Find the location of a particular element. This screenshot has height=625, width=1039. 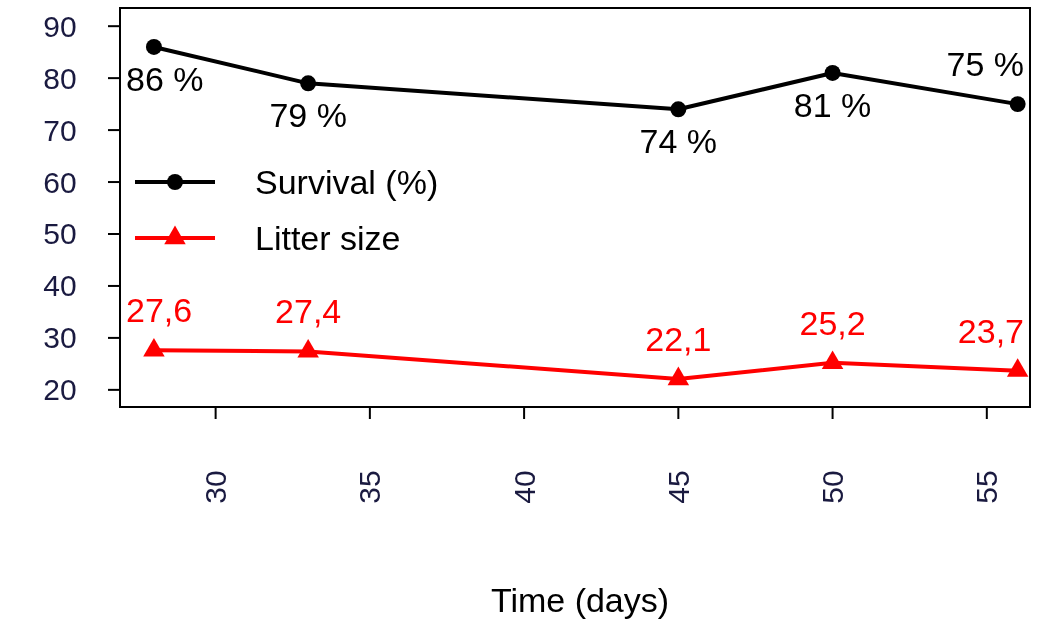

y-tick-label: 40 is located at coordinates (60, 286).